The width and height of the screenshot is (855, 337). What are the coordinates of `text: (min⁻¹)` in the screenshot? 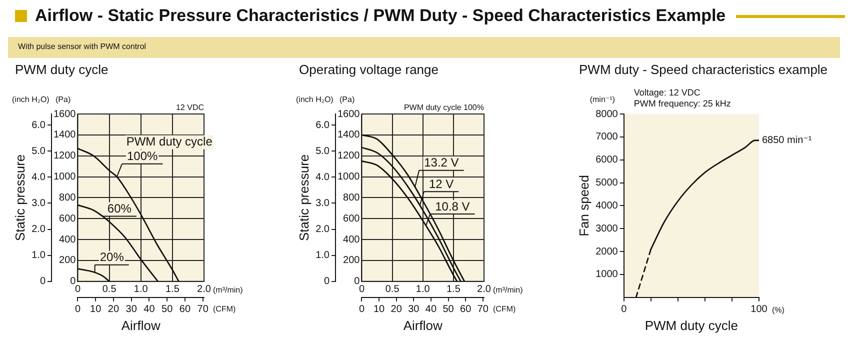 It's located at (603, 99).